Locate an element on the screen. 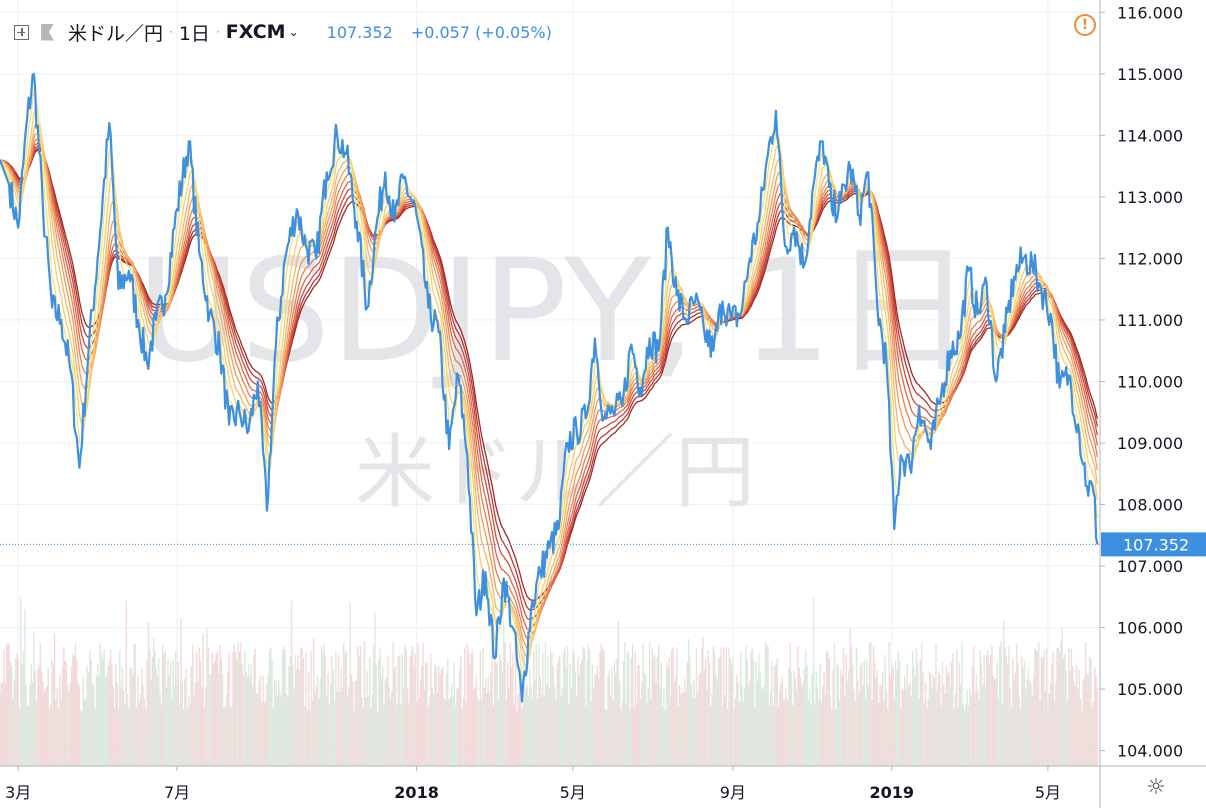 The image size is (1206, 808). time-axis: 3月 7月 2018 5月 9月 2019 5月 is located at coordinates (603, 783).